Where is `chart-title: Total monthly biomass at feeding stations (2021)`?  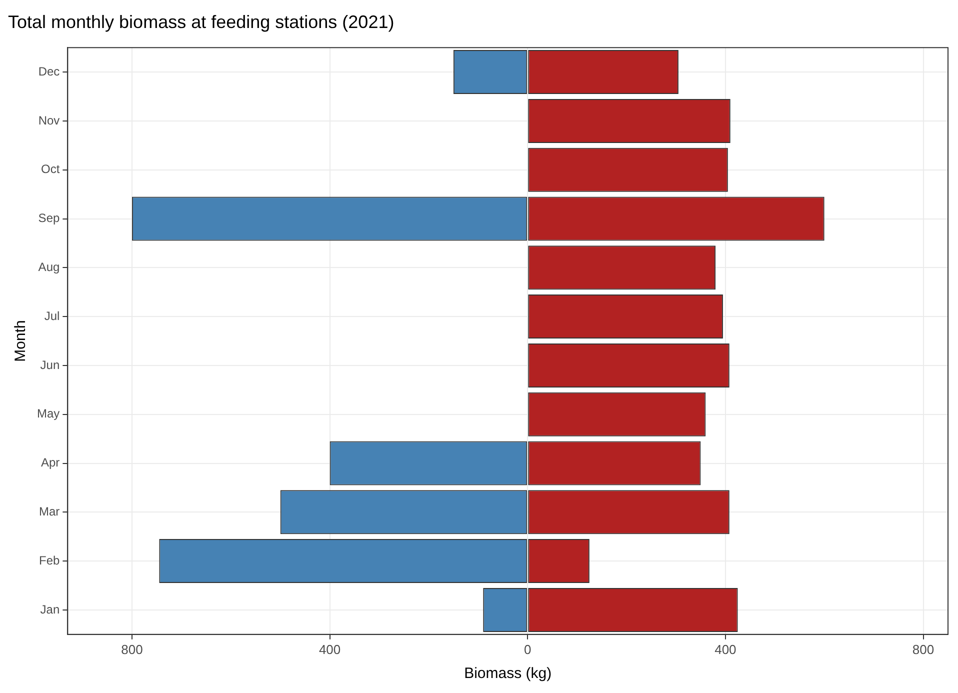 chart-title: Total monthly biomass at feeding stations (2021) is located at coordinates (201, 22).